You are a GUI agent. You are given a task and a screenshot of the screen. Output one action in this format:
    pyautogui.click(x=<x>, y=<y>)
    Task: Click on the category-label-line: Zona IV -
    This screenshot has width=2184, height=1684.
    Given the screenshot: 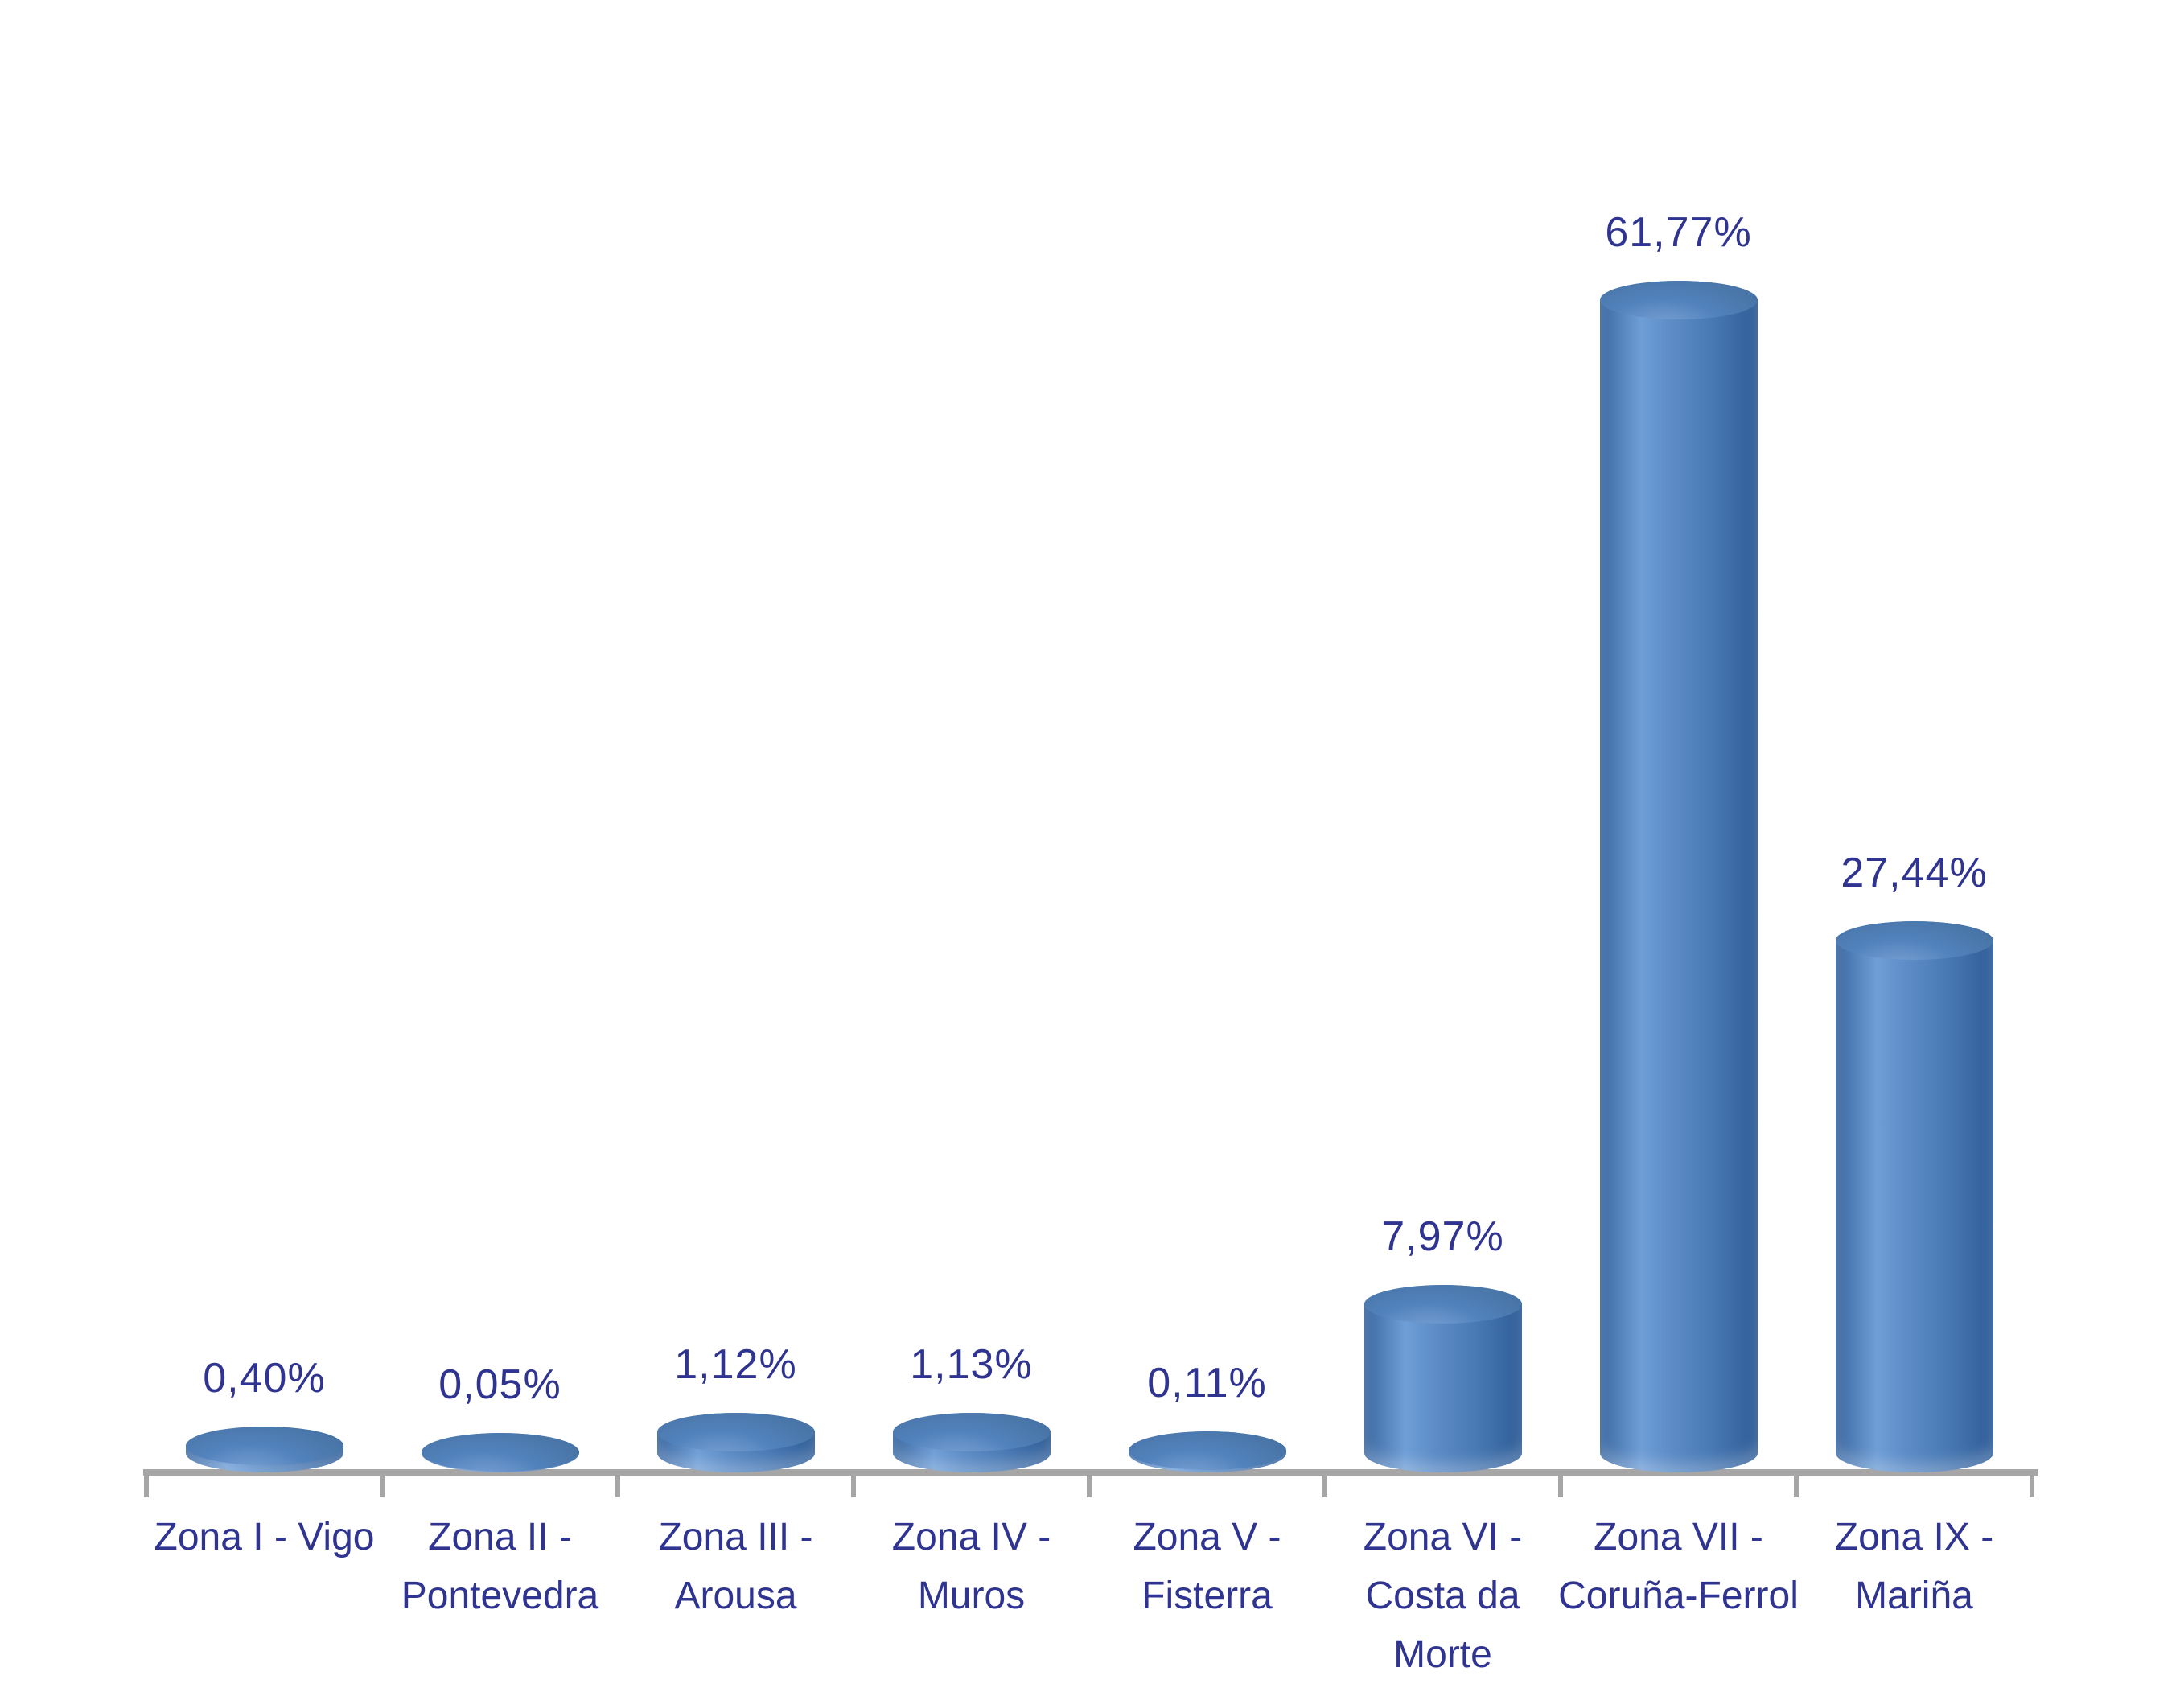 What is the action you would take?
    pyautogui.click(x=971, y=1537)
    